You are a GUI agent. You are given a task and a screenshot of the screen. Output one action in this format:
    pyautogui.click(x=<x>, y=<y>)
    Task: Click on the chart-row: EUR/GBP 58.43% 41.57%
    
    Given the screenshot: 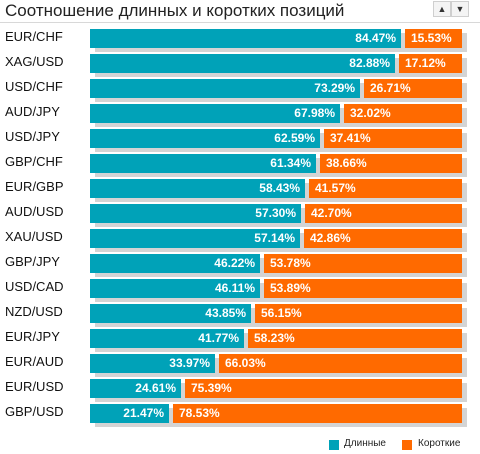 What is the action you would take?
    pyautogui.click(x=240, y=188)
    